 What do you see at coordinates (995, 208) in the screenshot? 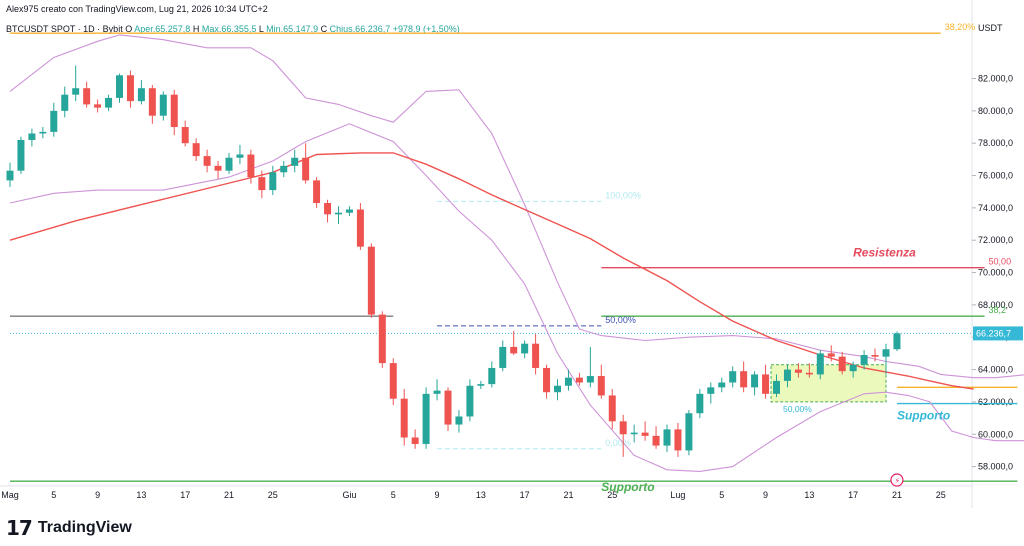
I see `y-tick-label: 74.000,0` at bounding box center [995, 208].